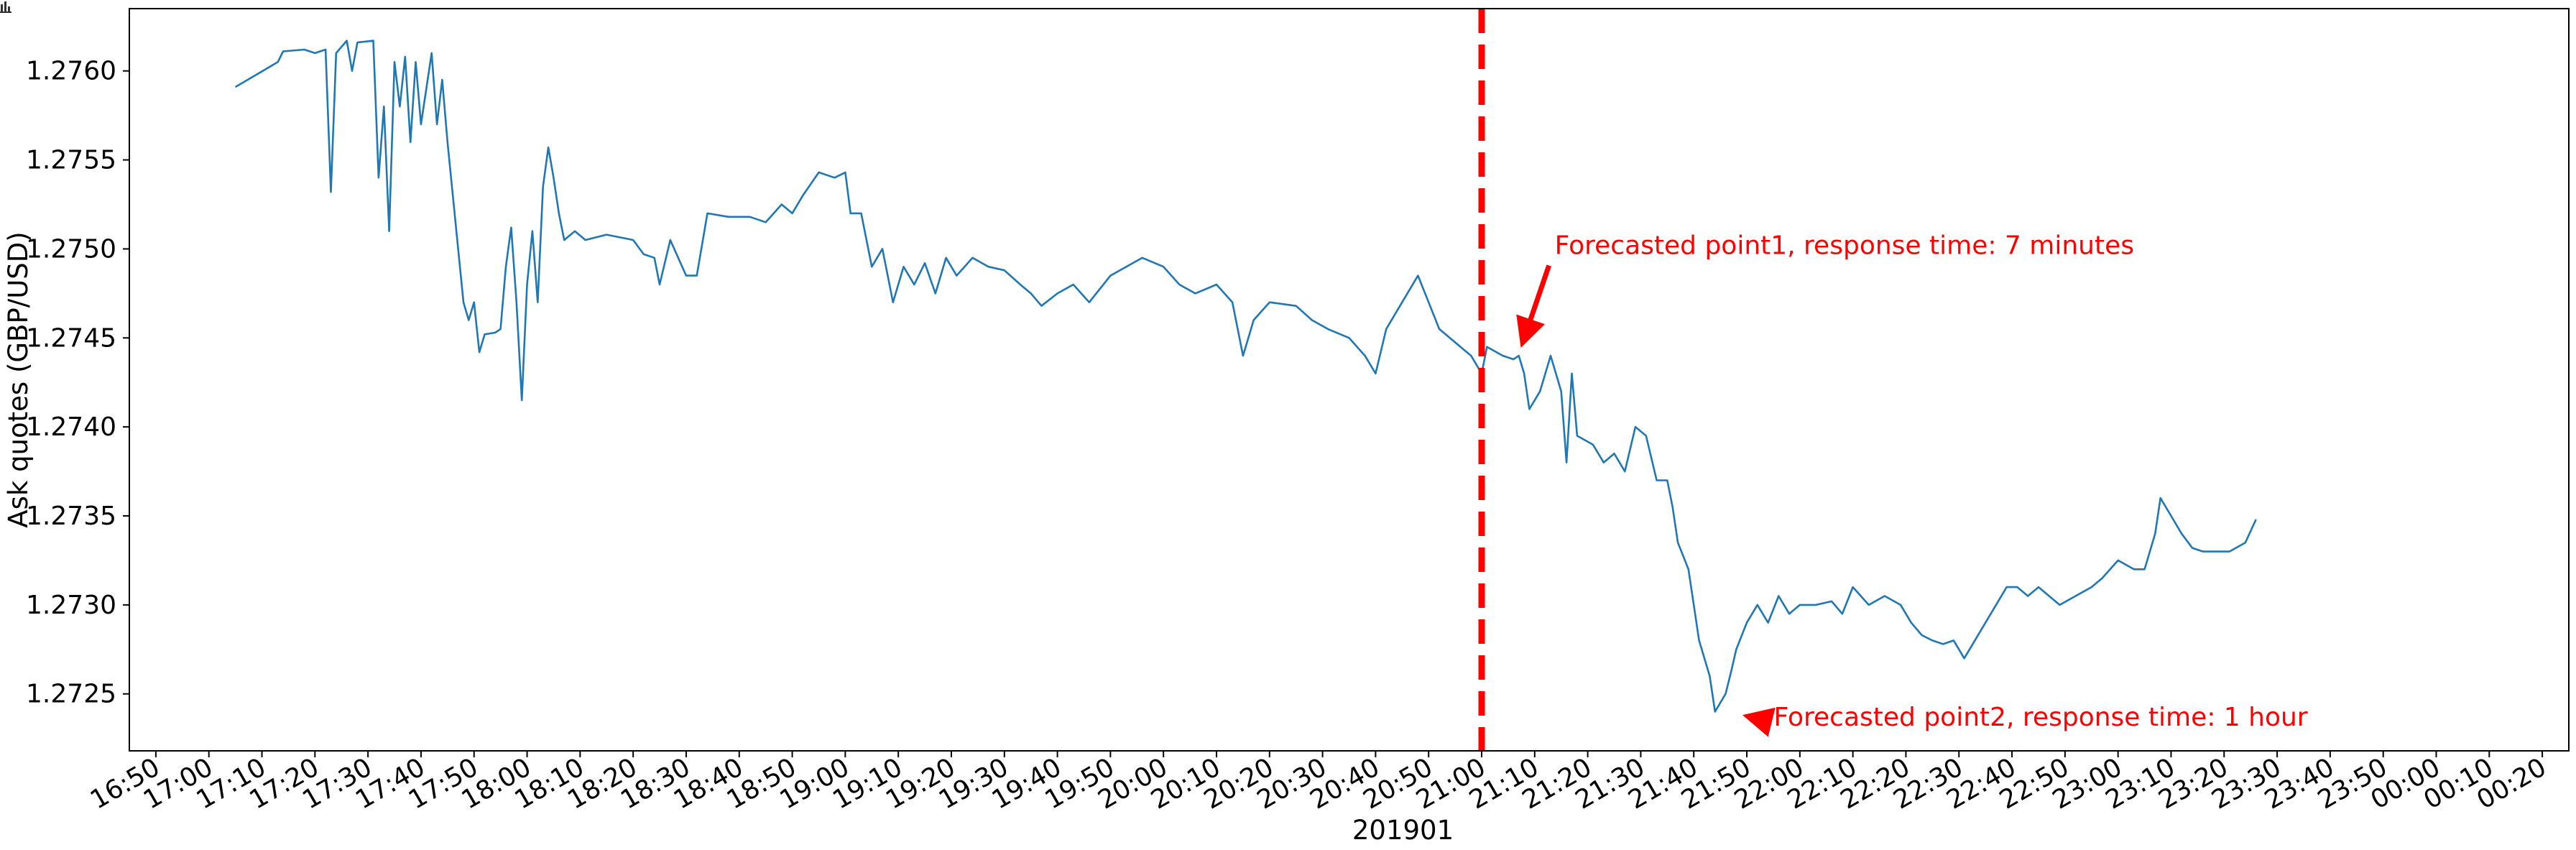 This screenshot has width=2576, height=850. I want to click on y-tick-label: 1.2725, so click(71, 694).